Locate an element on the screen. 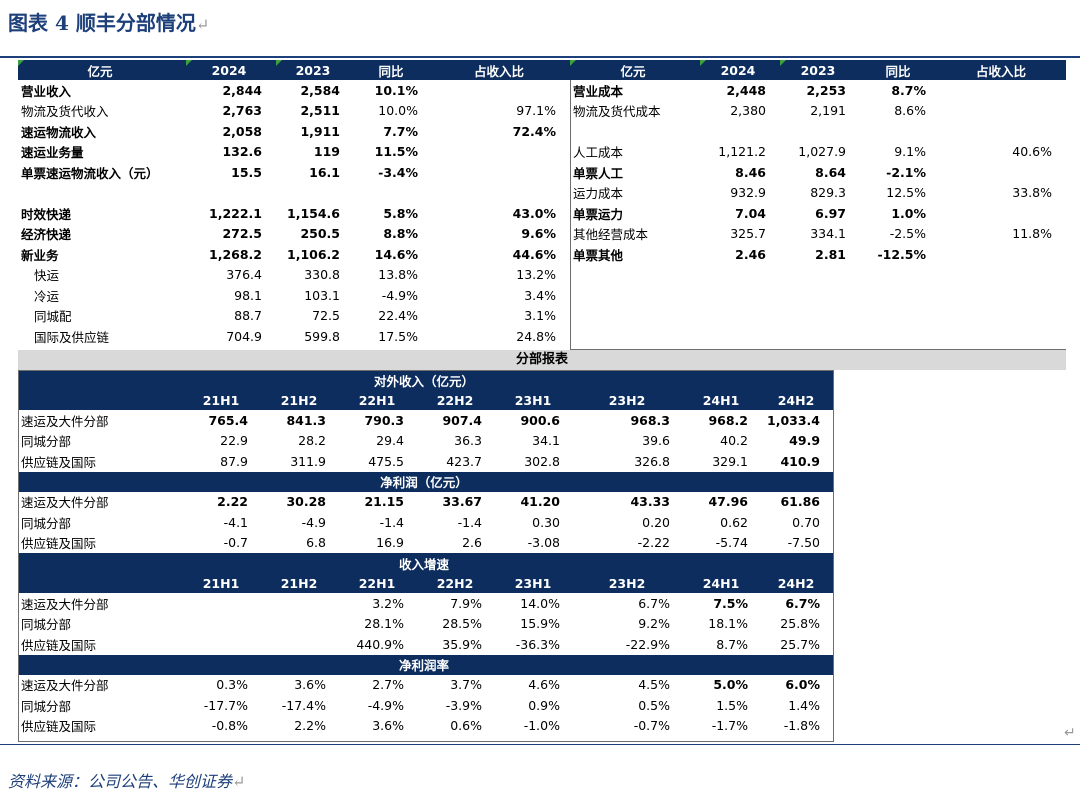 This screenshot has width=1080, height=794. left-cell-share: 43.0% is located at coordinates (534, 213).